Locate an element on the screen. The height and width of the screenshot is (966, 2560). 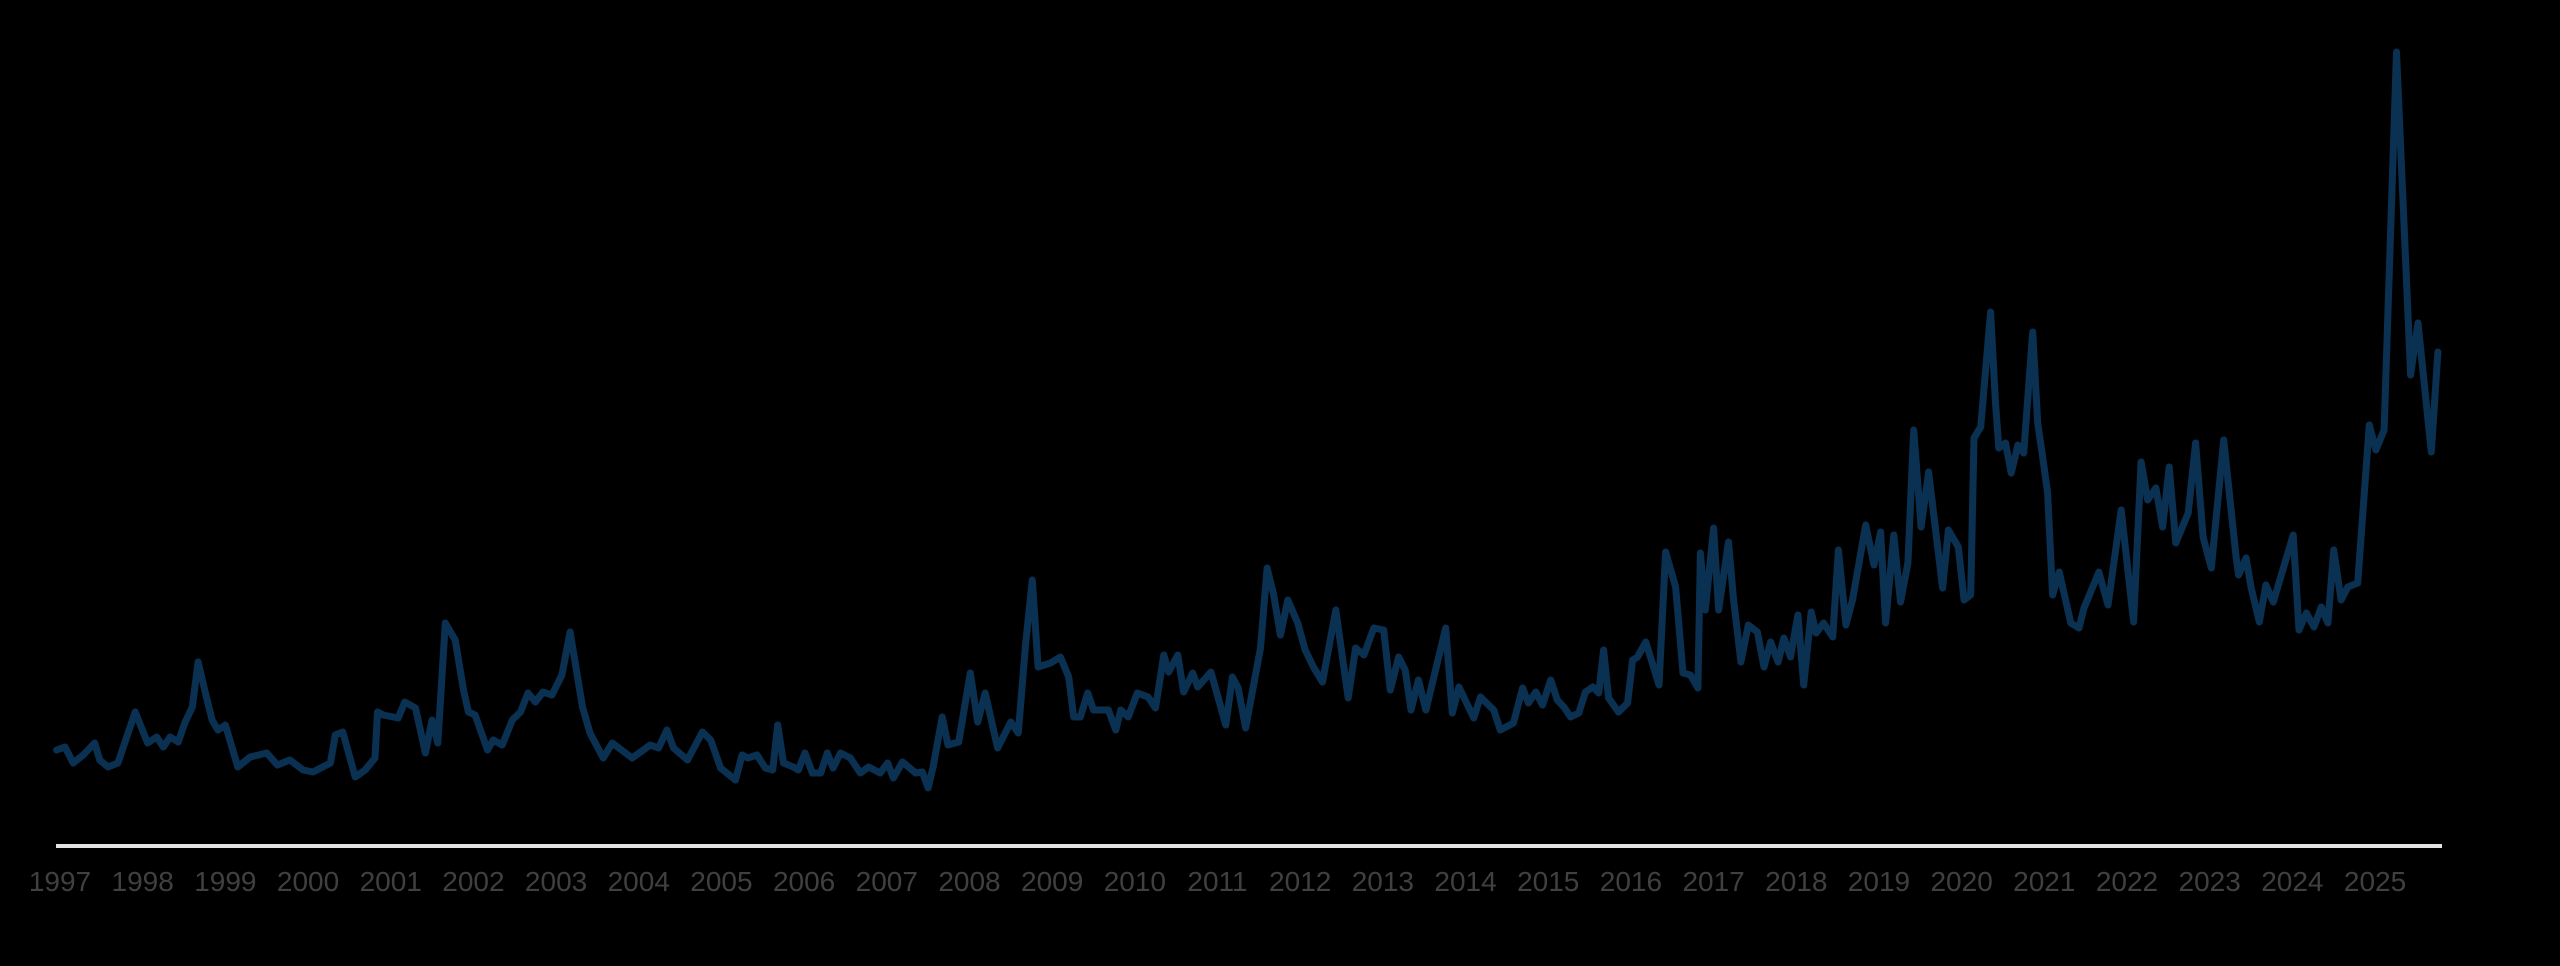
x-tick-label: 1999 is located at coordinates (225, 881).